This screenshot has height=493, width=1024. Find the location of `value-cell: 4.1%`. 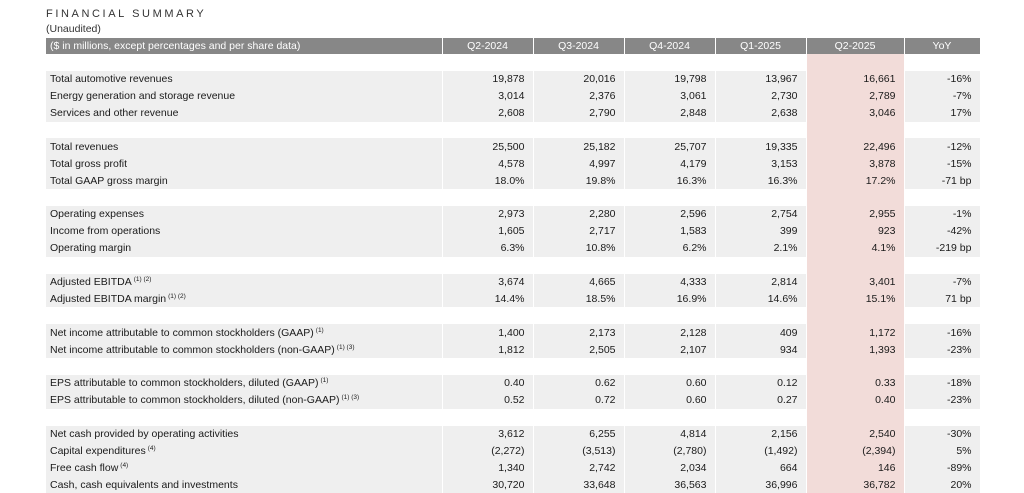

value-cell: 4.1% is located at coordinates (855, 248).